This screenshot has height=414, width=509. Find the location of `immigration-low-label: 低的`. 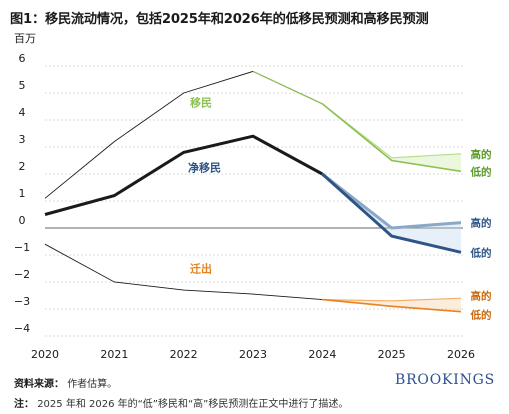

immigration-low-label: 低的 is located at coordinates (481, 171).